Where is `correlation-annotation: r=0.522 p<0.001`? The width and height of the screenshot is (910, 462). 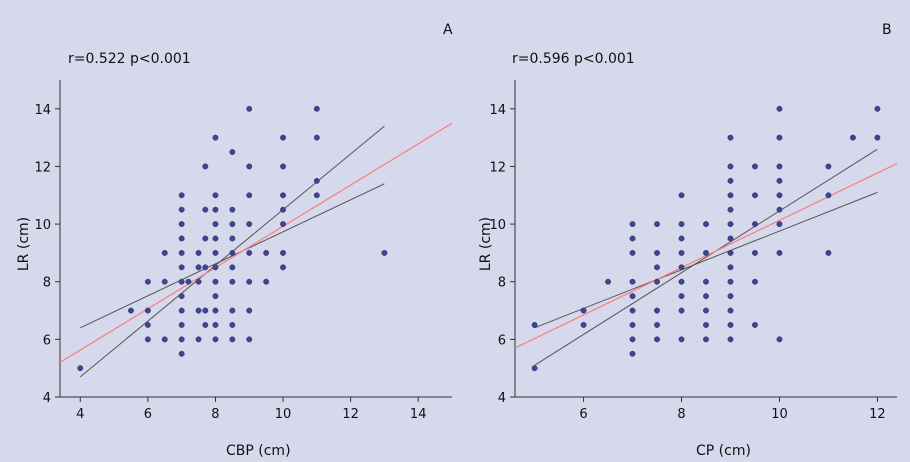
correlation-annotation: r=0.522 p<0.001 is located at coordinates (129, 59).